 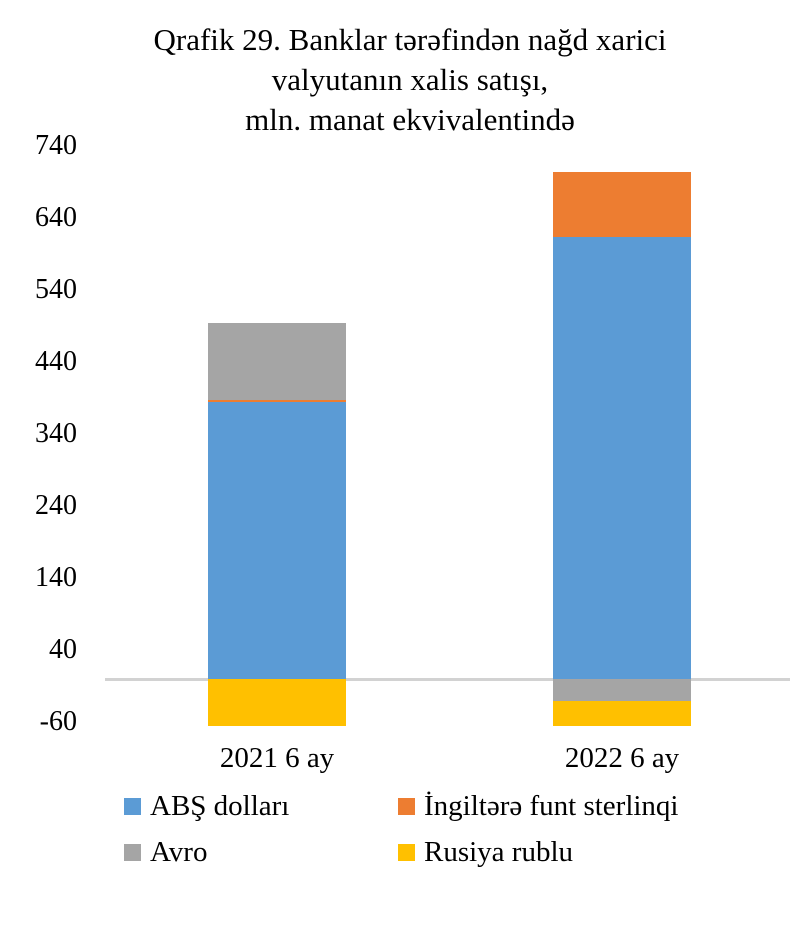 What do you see at coordinates (447, 679) in the screenshot?
I see `zero-gridline` at bounding box center [447, 679].